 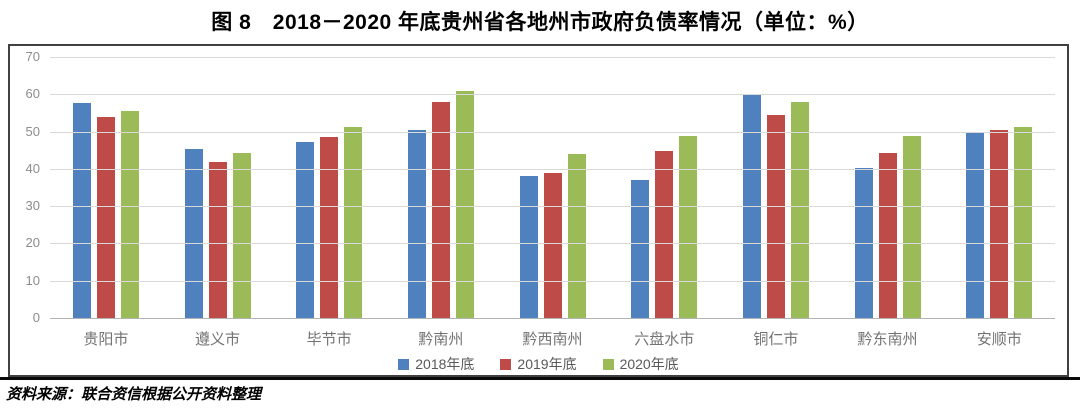 I want to click on x-axis-category-label: 贵阳市, so click(x=106, y=339).